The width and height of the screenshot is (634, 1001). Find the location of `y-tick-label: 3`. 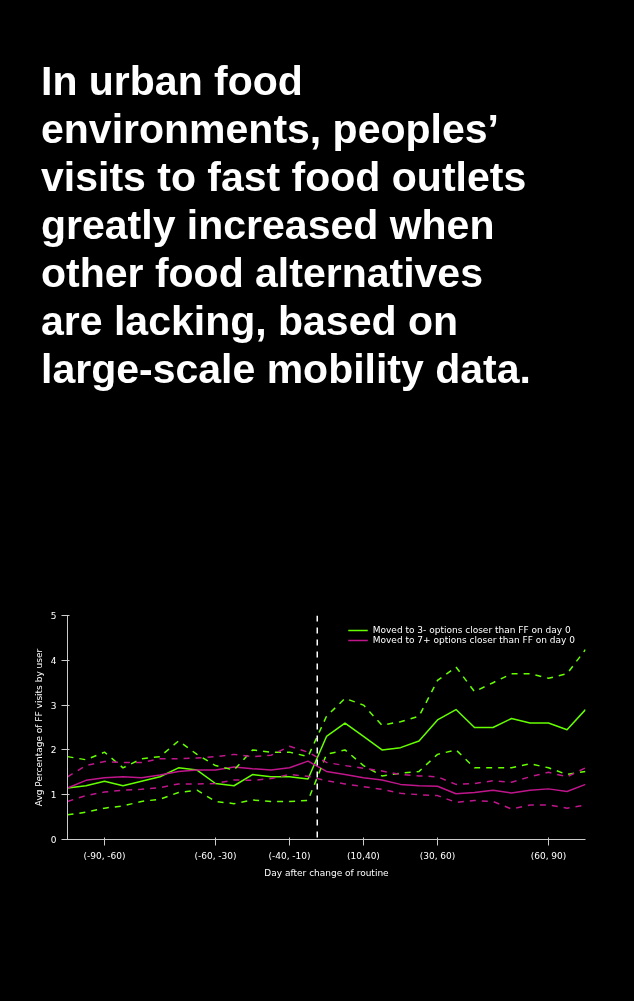

y-tick-label: 3 is located at coordinates (53, 705).